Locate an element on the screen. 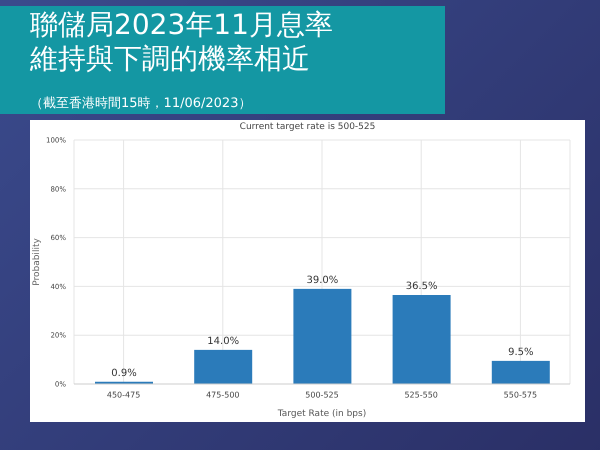 The image size is (600, 450). x-tick-label: 450-475 is located at coordinates (123, 395).